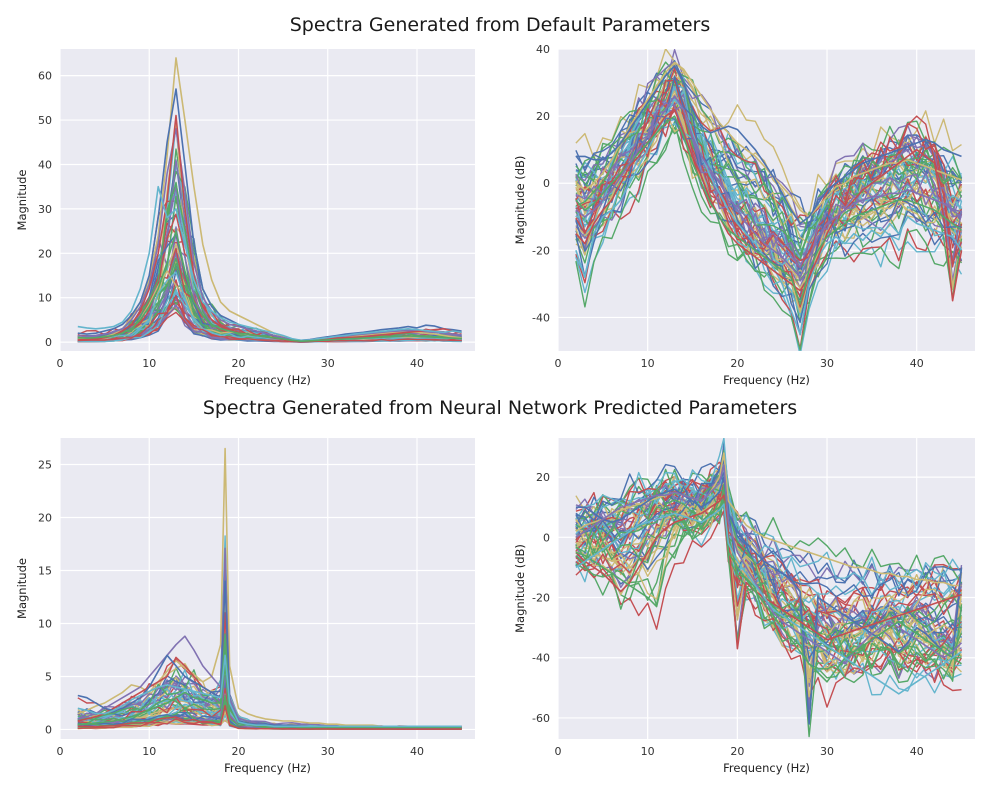 Image resolution: width=1000 pixels, height=792 pixels. I want to click on y-tick-label: 10, so click(45, 298).